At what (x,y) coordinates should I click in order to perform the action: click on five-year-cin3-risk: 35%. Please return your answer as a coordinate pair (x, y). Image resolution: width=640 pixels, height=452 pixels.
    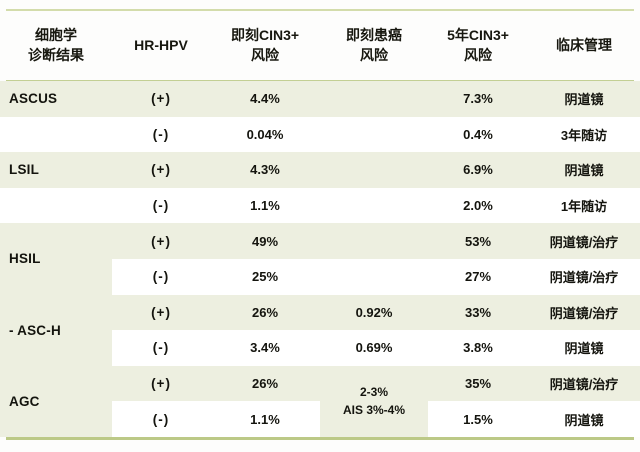
    Looking at the image, I should click on (478, 383).